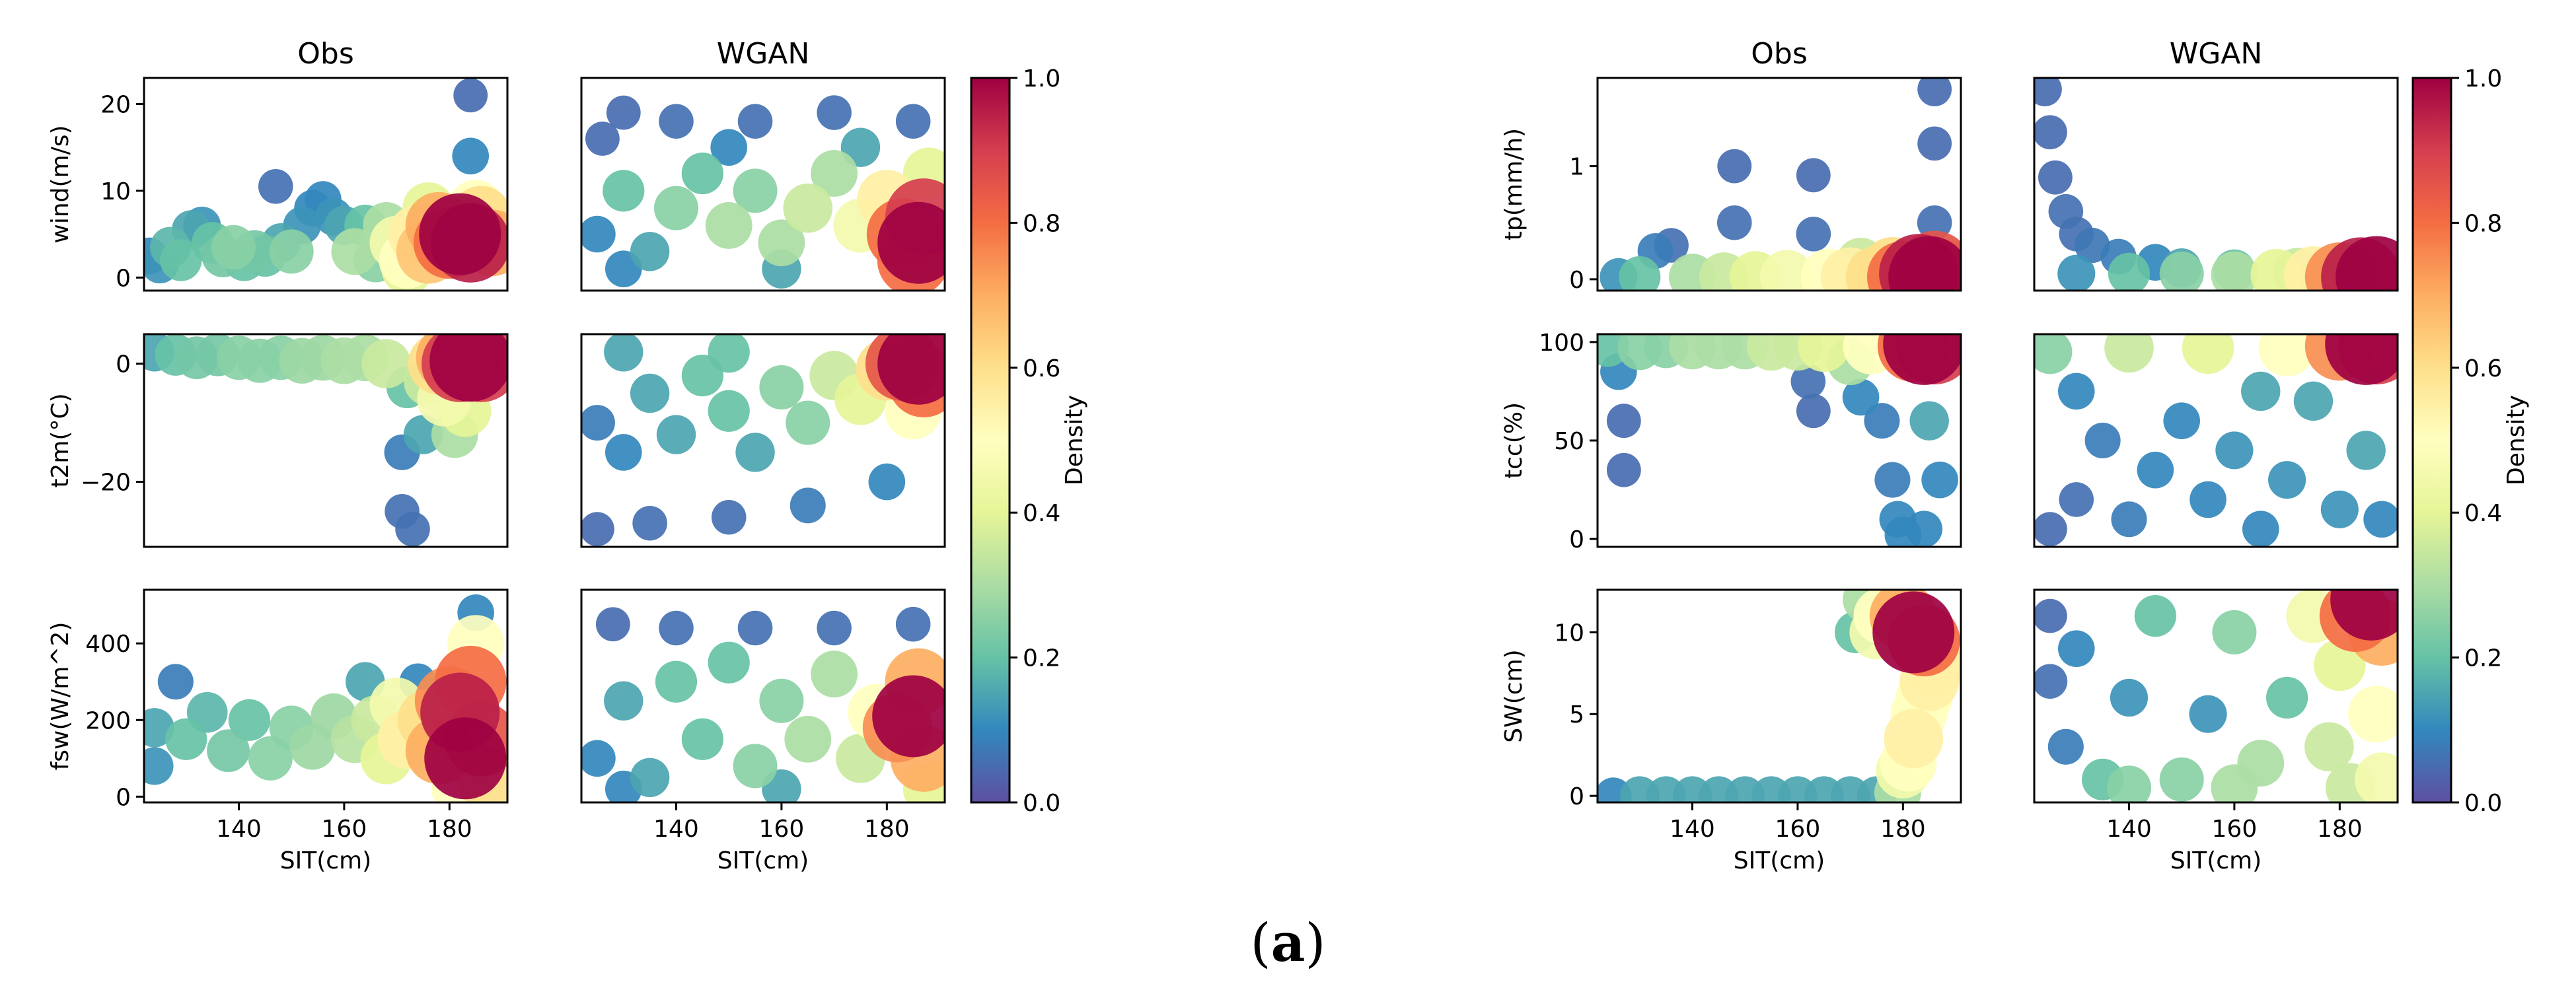 The height and width of the screenshot is (988, 2576). I want to click on figure-caption: (a), so click(1288, 942).